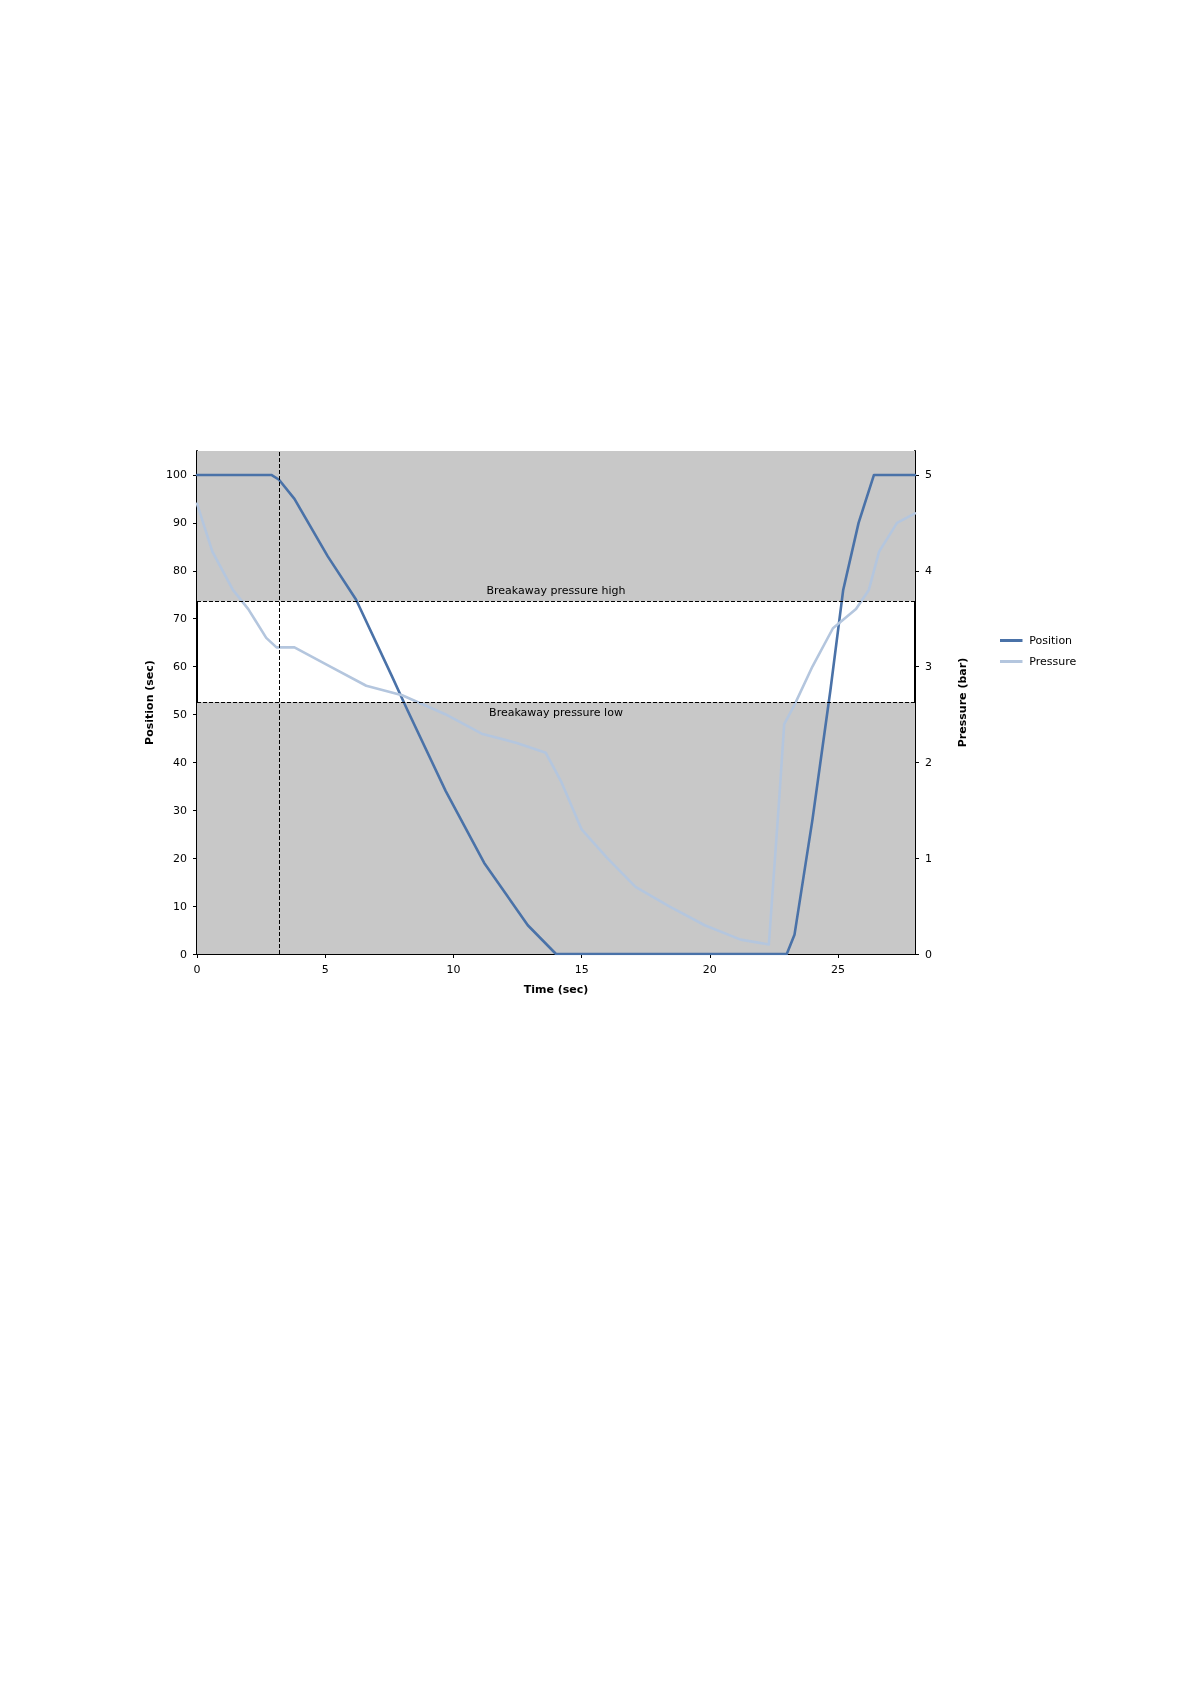 The height and width of the screenshot is (1684, 1191). What do you see at coordinates (962, 702) in the screenshot?
I see `y2-axis-title: Pressure (bar)` at bounding box center [962, 702].